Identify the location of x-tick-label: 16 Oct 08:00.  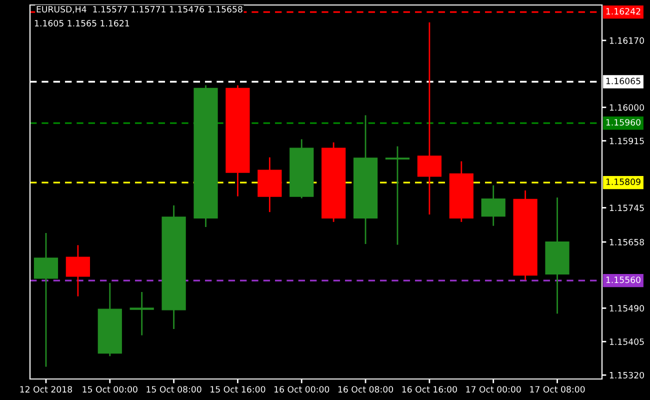
(366, 389).